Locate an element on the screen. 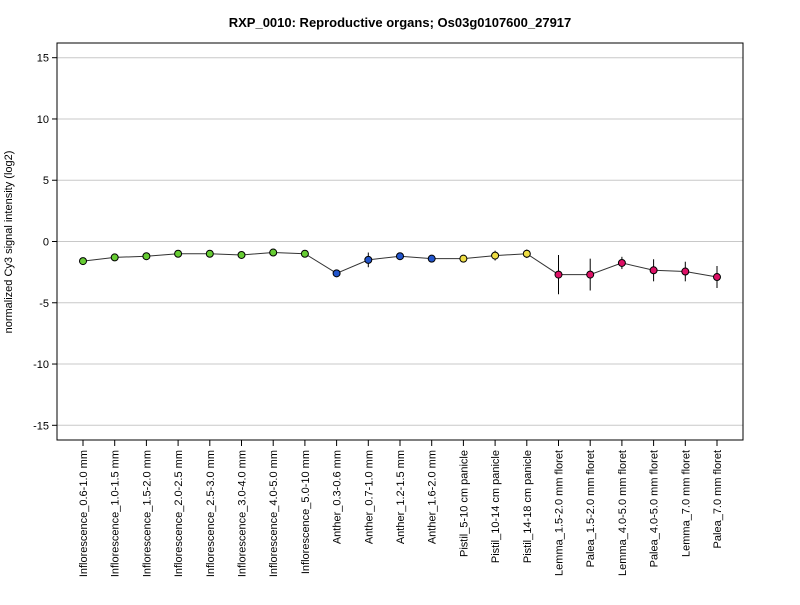  x-tick-label: Palea_7.0 mm floret is located at coordinates (718, 499).